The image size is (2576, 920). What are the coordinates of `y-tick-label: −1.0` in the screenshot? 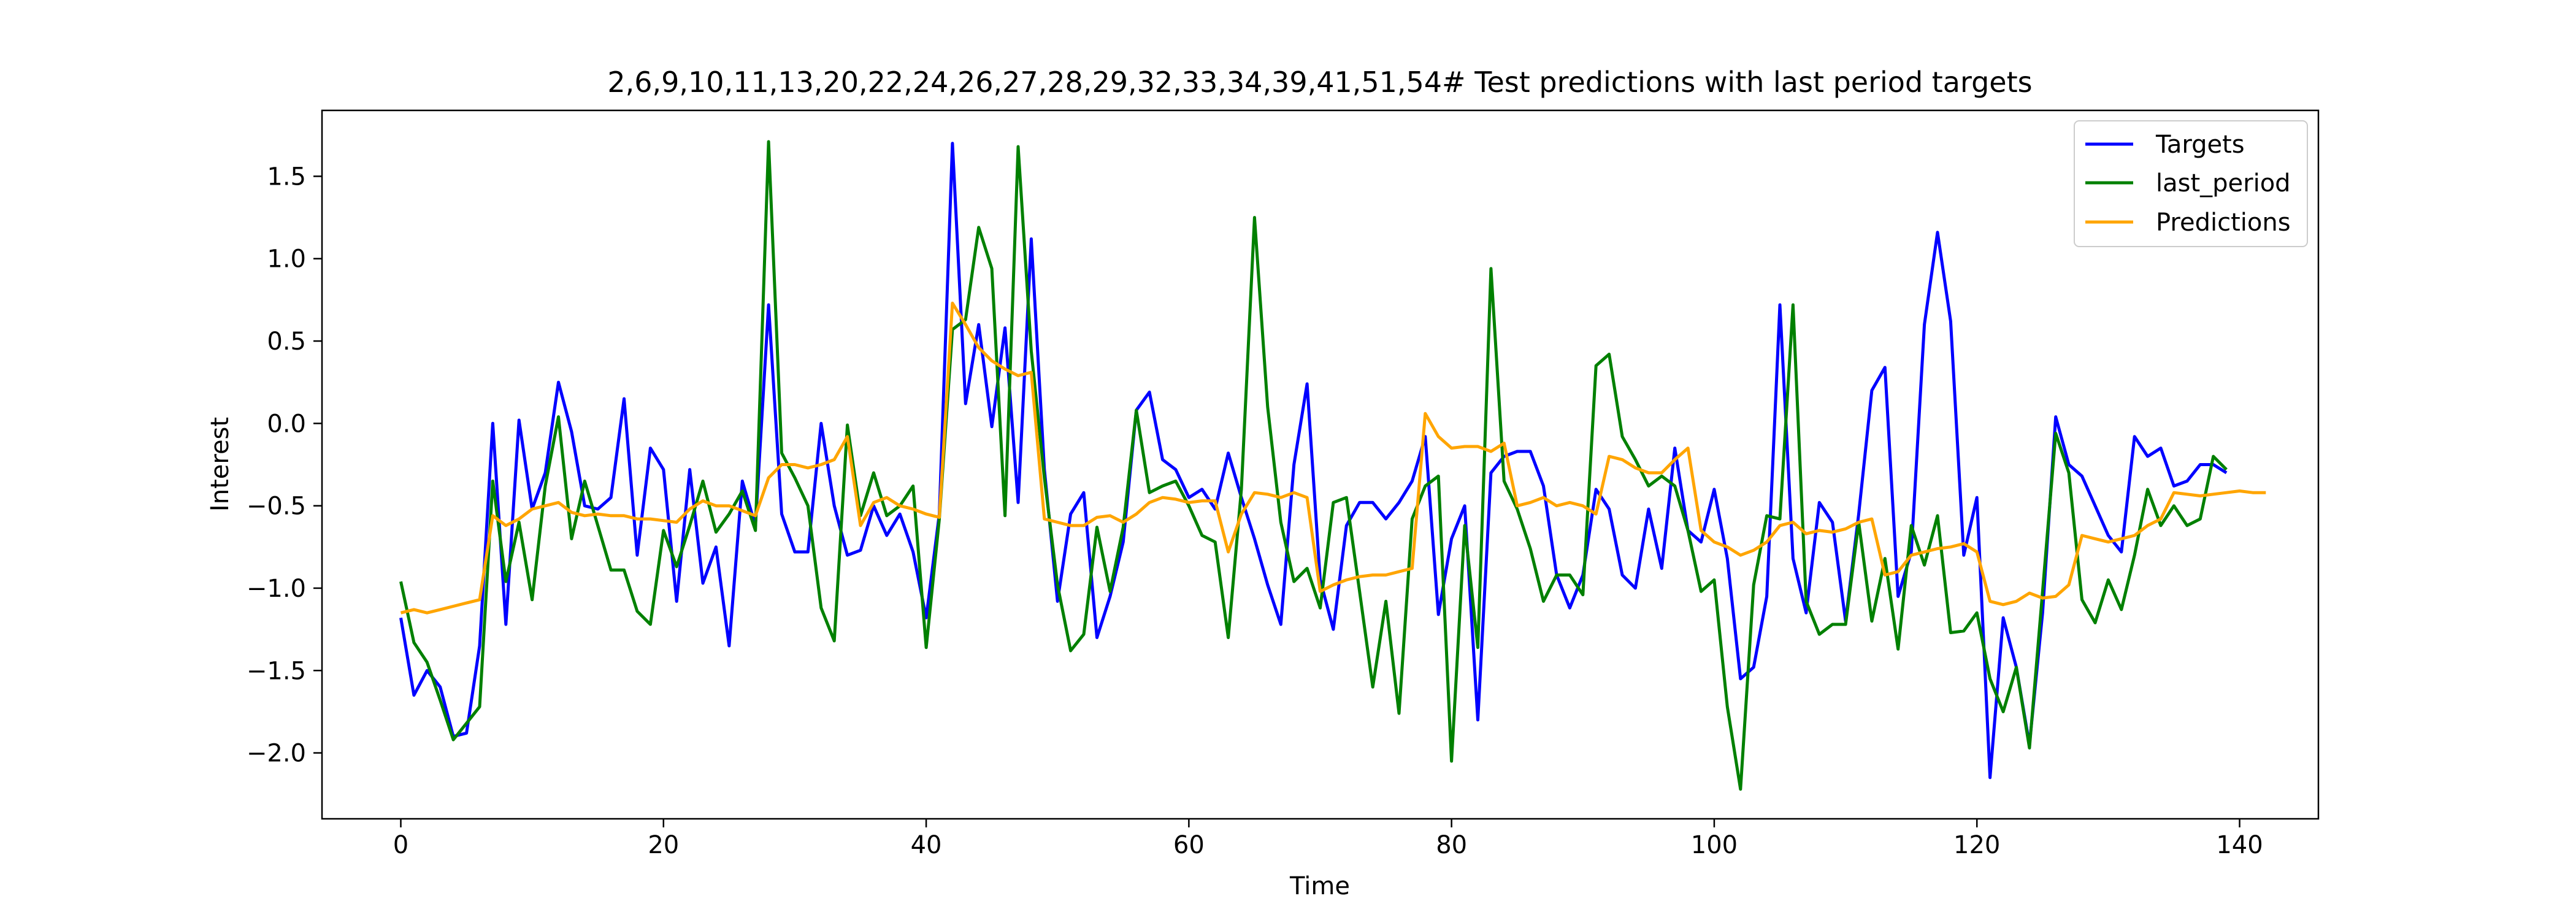 It's located at (276, 589).